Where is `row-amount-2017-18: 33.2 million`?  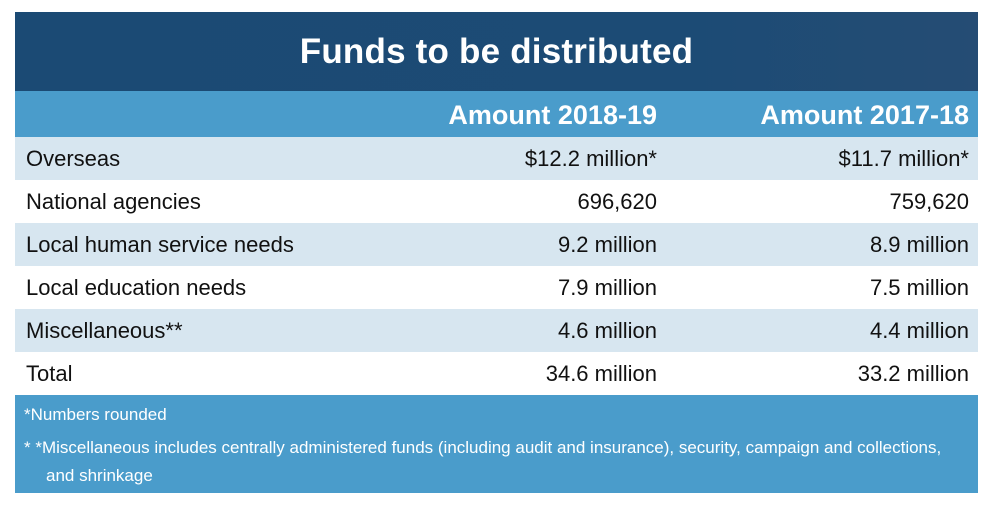 row-amount-2017-18: 33.2 million is located at coordinates (913, 373).